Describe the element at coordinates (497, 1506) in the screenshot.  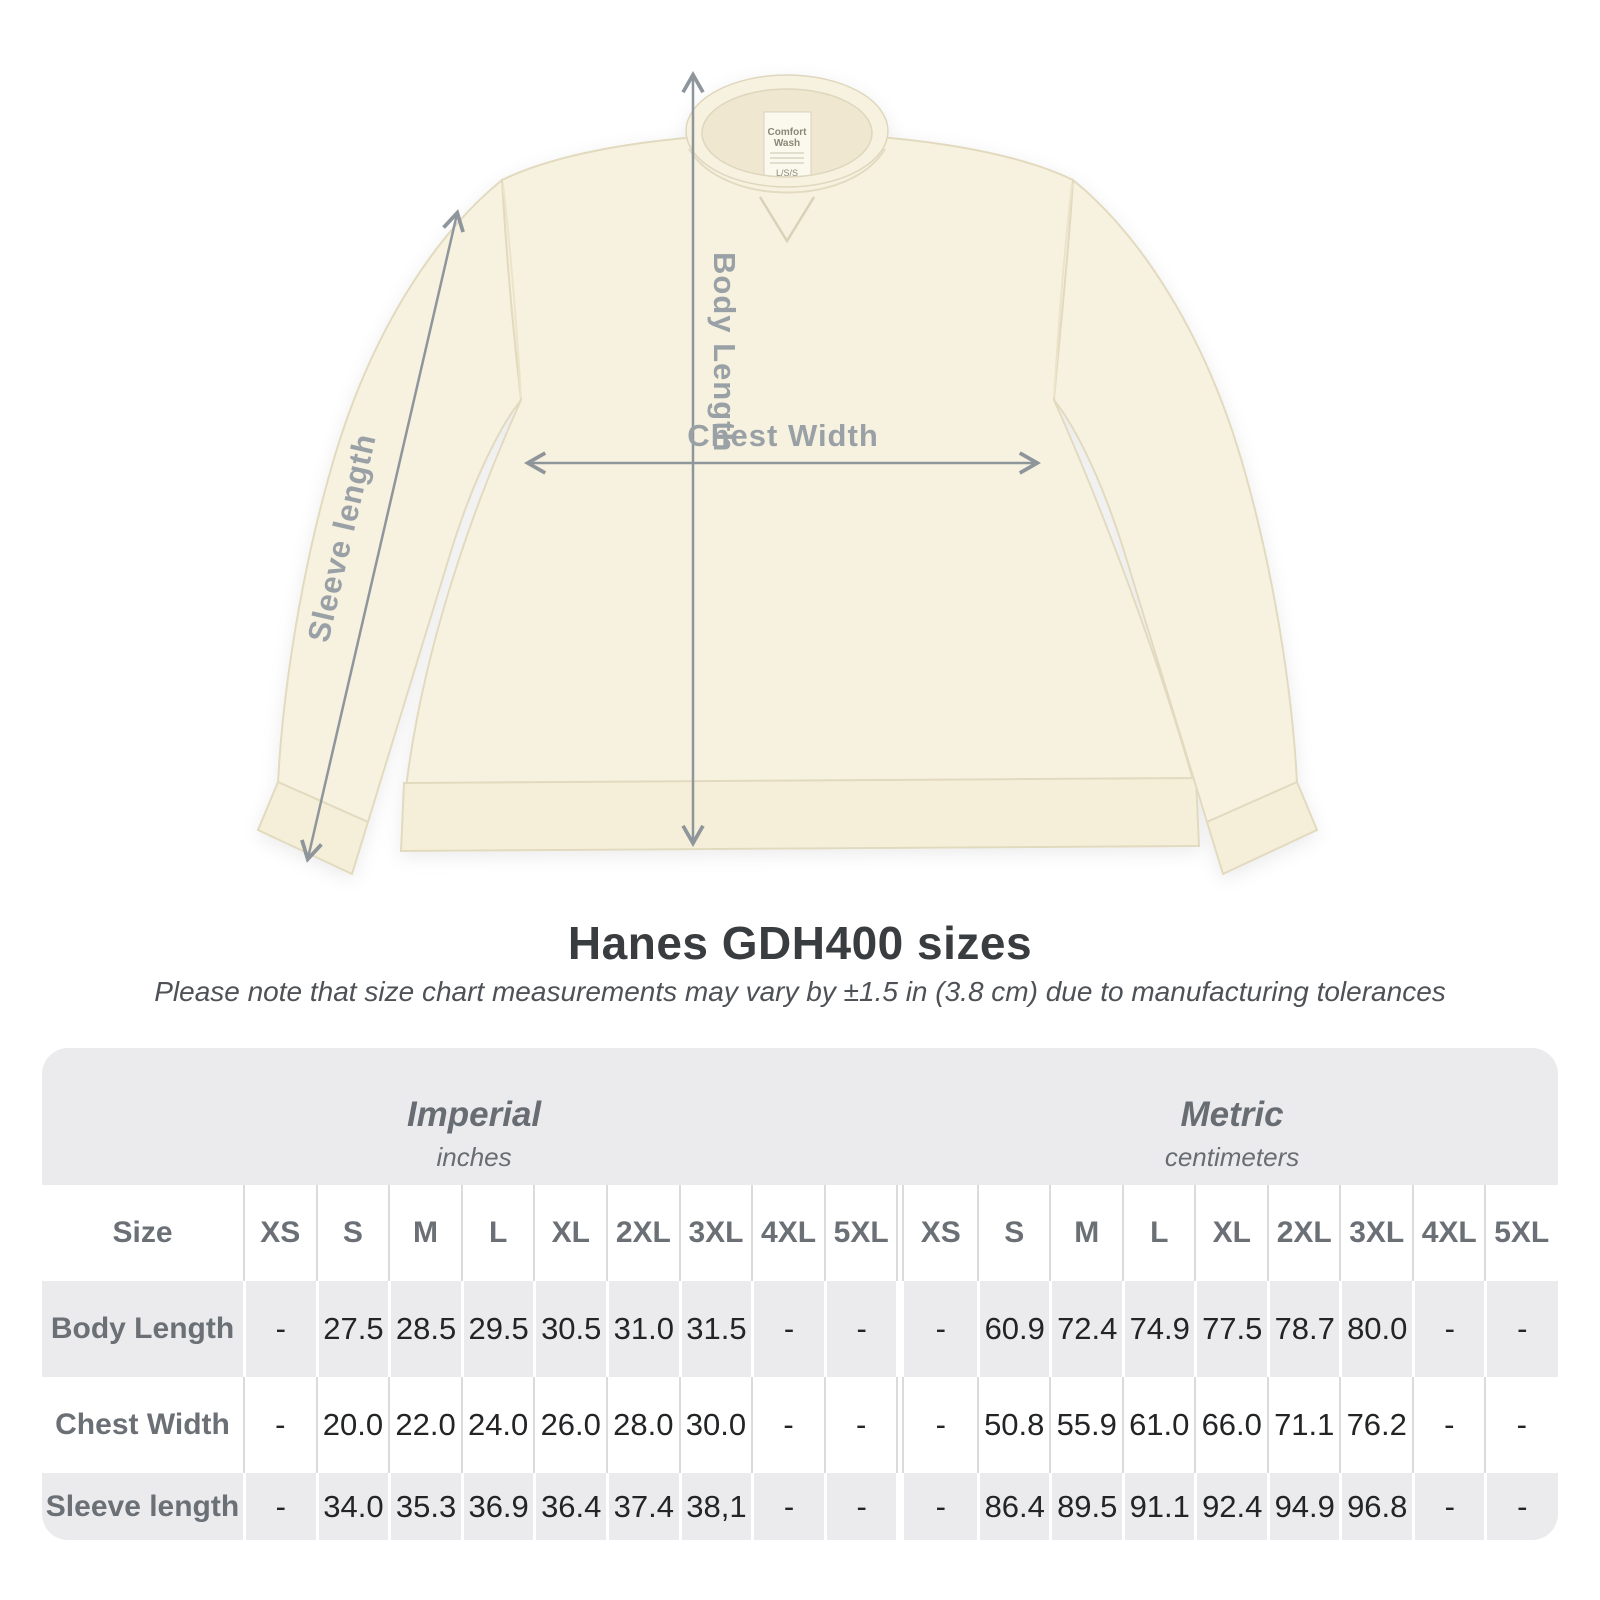
I see `table-cell: 36.9` at that location.